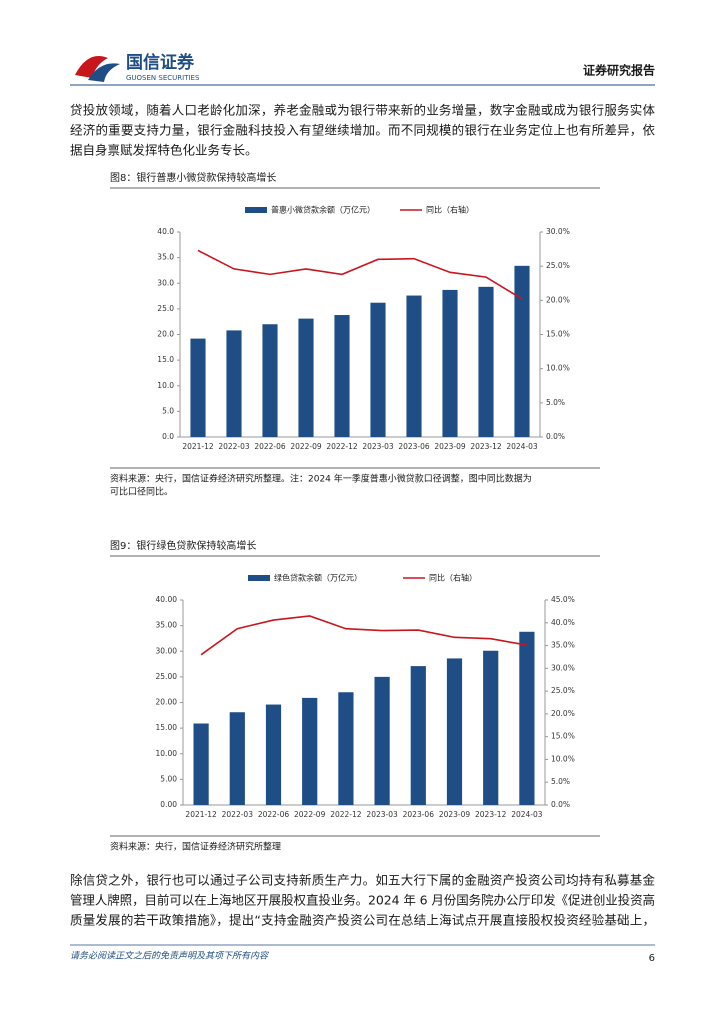 The width and height of the screenshot is (724, 1028). Describe the element at coordinates (193, 177) in the screenshot. I see `figure-caption: 图8：银行普惠小微贷款保持较高增长` at that location.